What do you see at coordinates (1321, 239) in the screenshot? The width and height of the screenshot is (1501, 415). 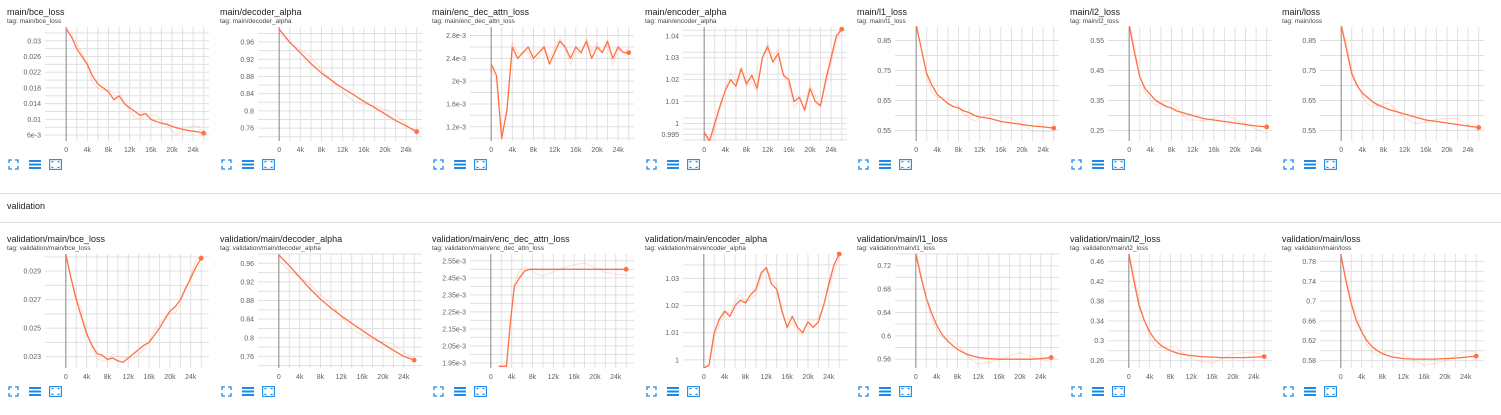 I see `chart-title: validation/main/loss` at bounding box center [1321, 239].